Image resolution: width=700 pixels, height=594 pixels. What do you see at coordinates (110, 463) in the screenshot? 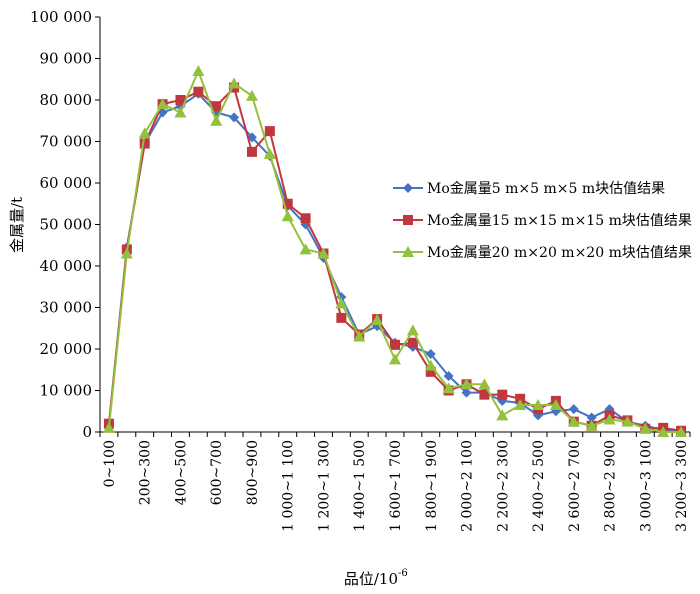
I see `x-tick-label: 0~100` at bounding box center [110, 463].